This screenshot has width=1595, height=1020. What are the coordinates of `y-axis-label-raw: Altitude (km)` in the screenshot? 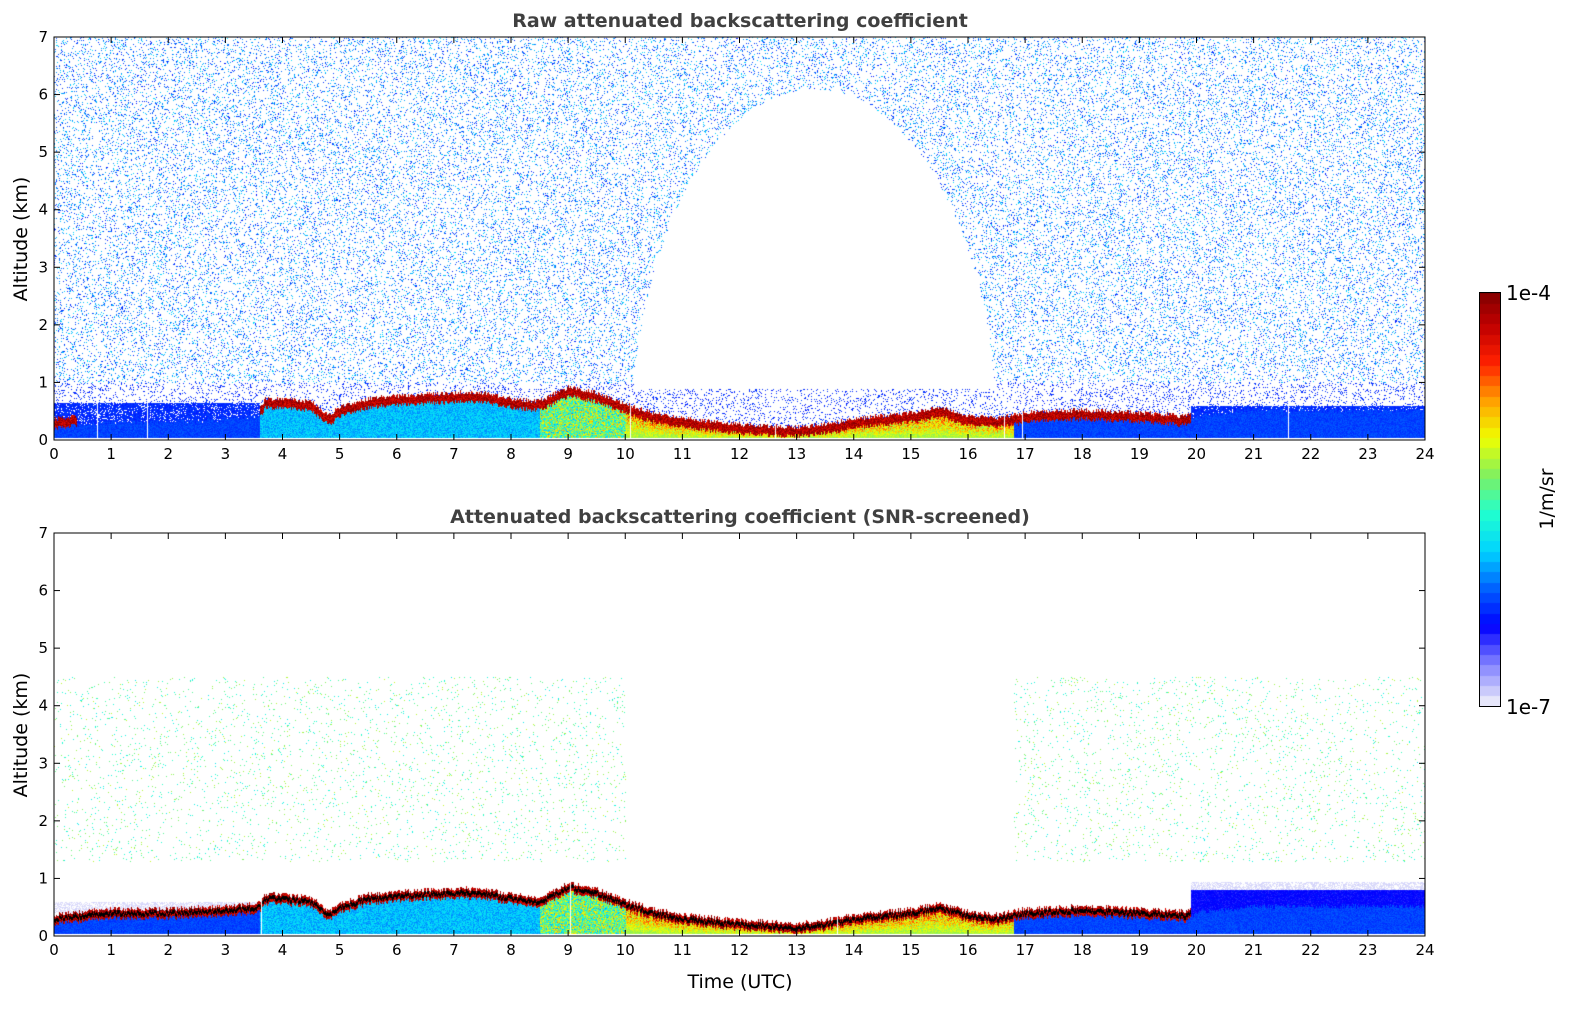 It's located at (21, 239).